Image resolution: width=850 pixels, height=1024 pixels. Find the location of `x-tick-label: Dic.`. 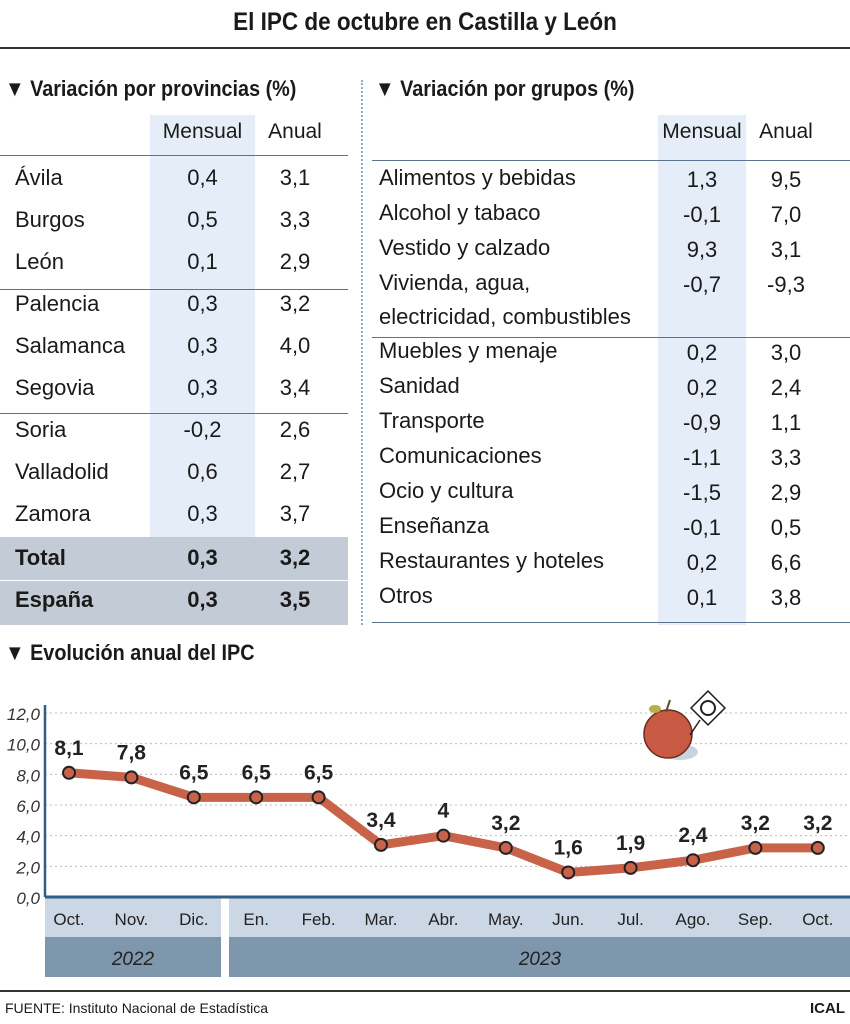

x-tick-label: Dic. is located at coordinates (193, 919).